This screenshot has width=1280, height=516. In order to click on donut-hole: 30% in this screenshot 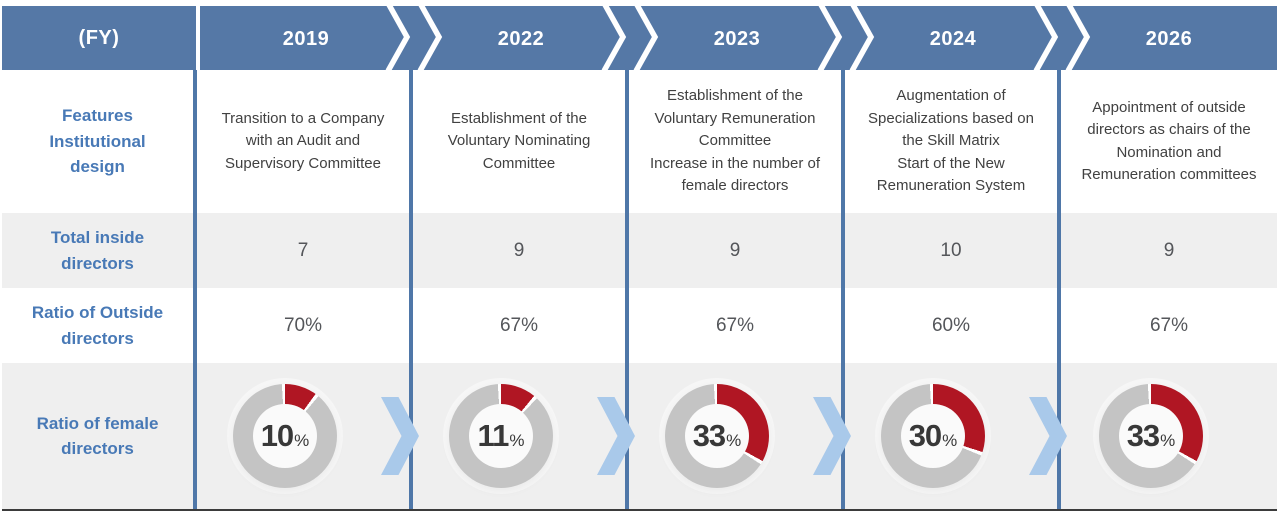, I will do `click(933, 436)`.